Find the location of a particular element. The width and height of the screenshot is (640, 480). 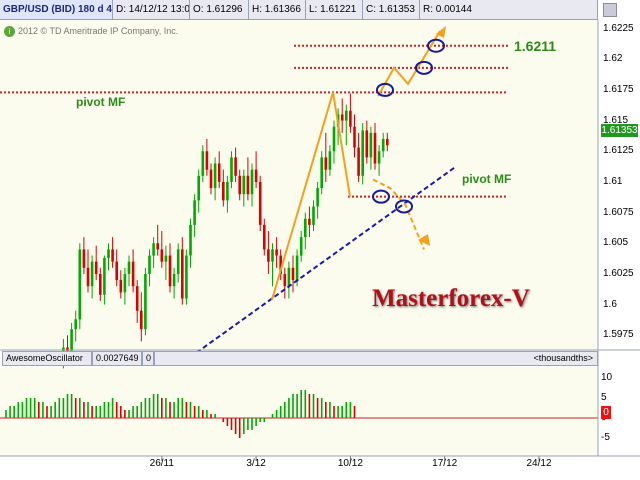

time-tick-label: 26/11 is located at coordinates (161, 463).